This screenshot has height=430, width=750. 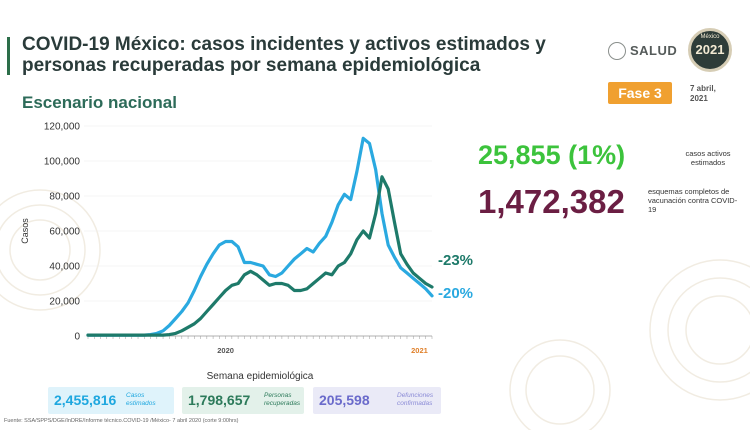 I want to click on recovered-box: 1,798,657 Personas recuperadas, so click(x=243, y=400).